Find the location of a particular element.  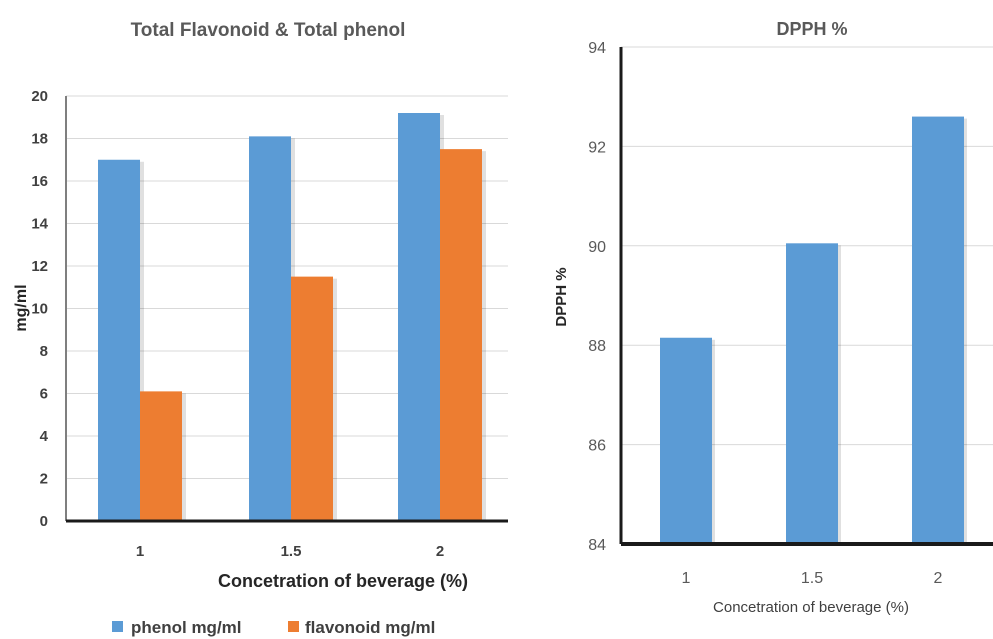

chart1-legend: phenol mg/ml flavonoid mg/ml is located at coordinates (273, 627).